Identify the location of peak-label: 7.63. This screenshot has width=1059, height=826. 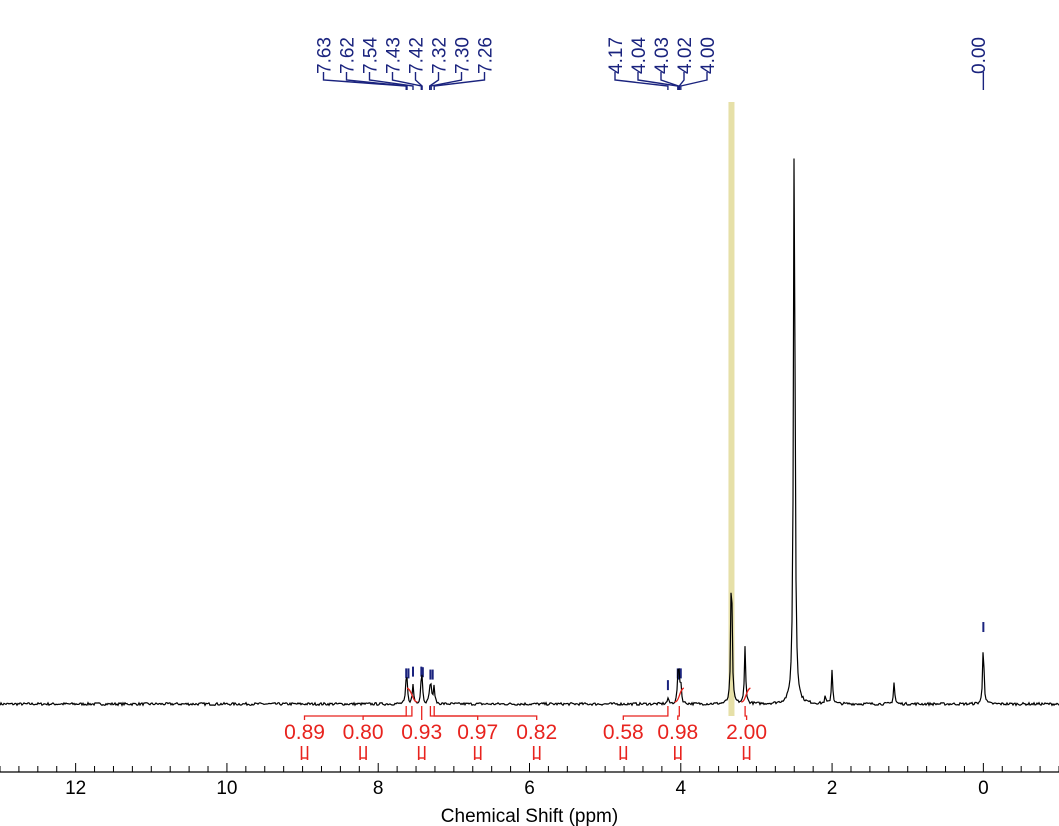
(325, 55).